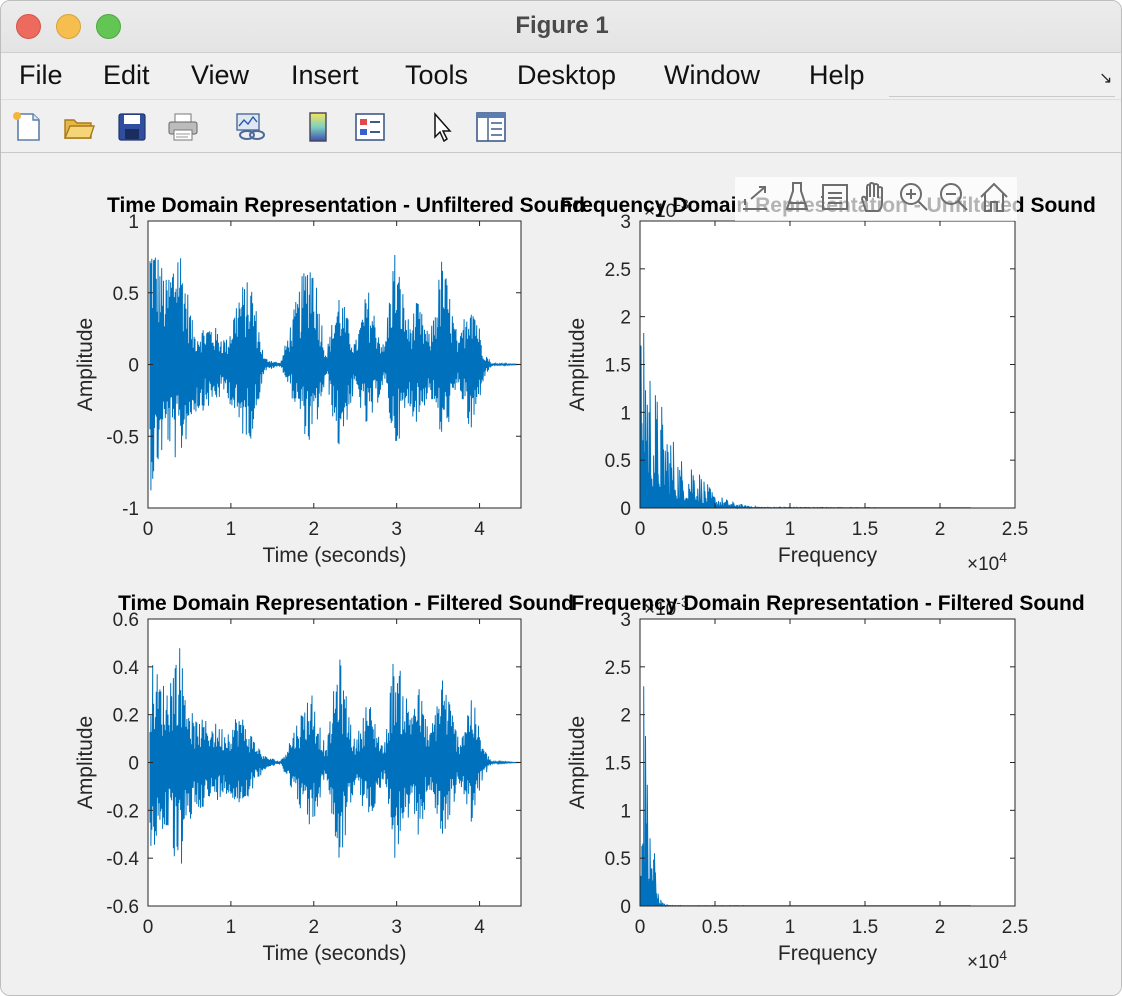  What do you see at coordinates (442, 127) in the screenshot?
I see `edit-plot-arrow-icon` at bounding box center [442, 127].